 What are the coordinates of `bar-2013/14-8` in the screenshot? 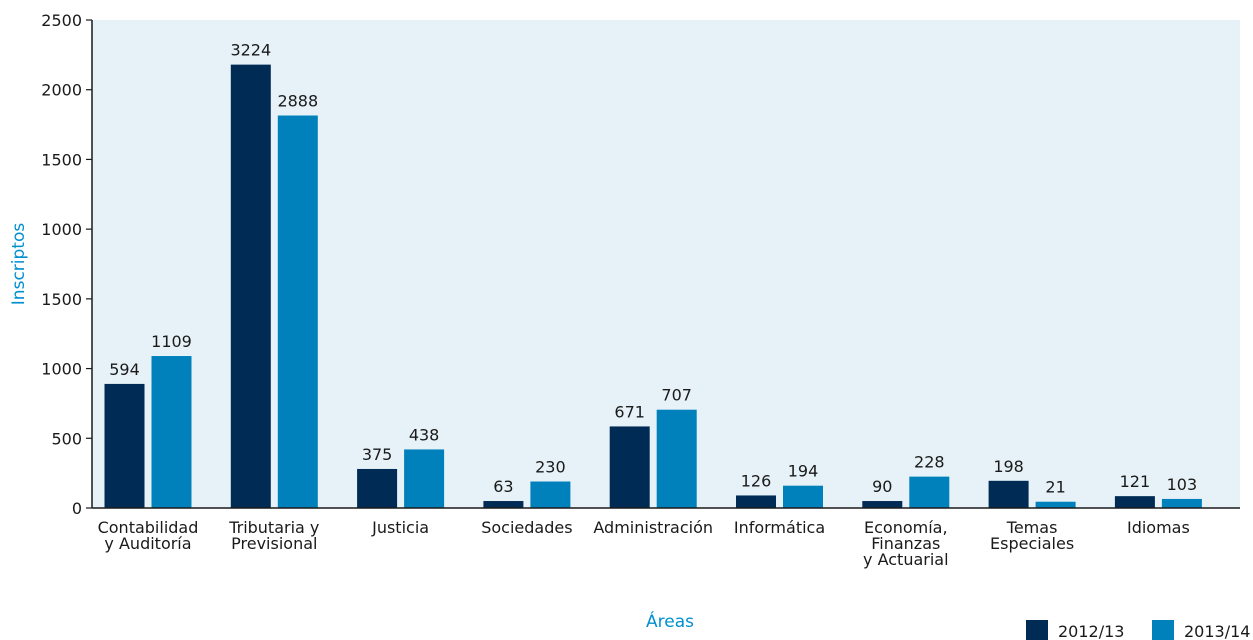 It's located at (1181, 503).